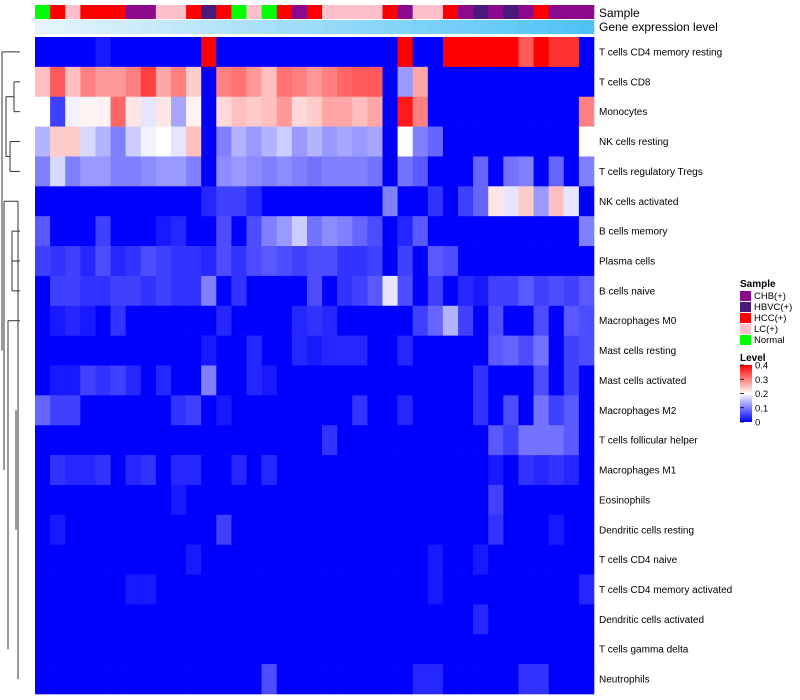  What do you see at coordinates (638, 471) in the screenshot?
I see `row-label: Macrophages M1` at bounding box center [638, 471].